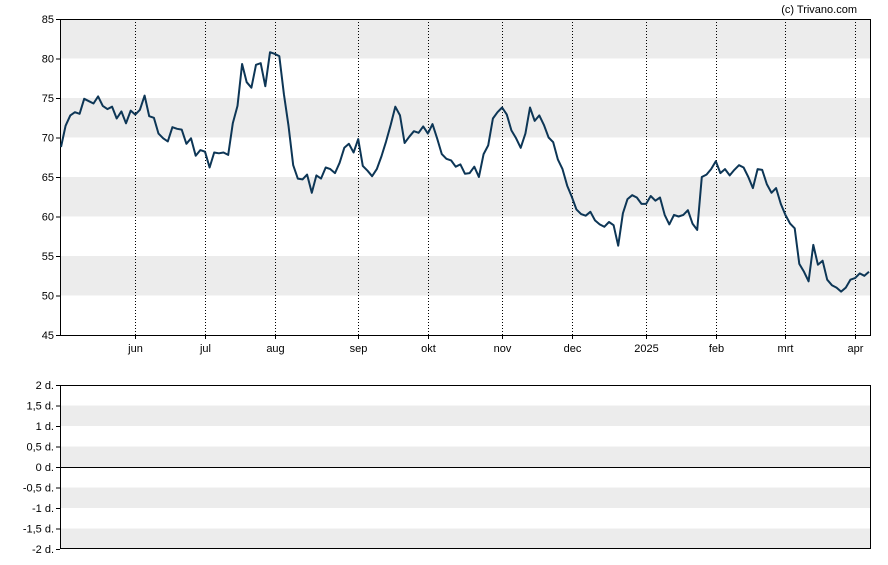 The width and height of the screenshot is (888, 565). I want to click on month-tick-label: apr, so click(856, 349).